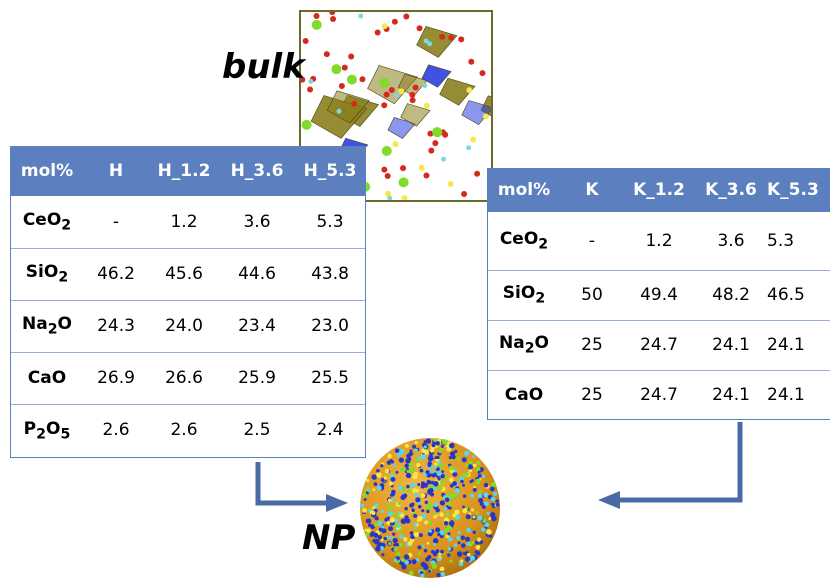 The height and width of the screenshot is (585, 830). I want to click on row-label: P2O5, so click(47, 430).